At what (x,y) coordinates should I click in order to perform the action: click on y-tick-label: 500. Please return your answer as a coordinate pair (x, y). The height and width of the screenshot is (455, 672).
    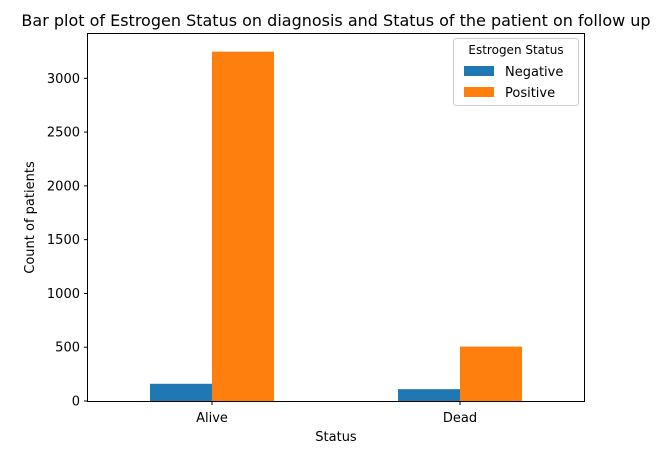
    Looking at the image, I should click on (67, 348).